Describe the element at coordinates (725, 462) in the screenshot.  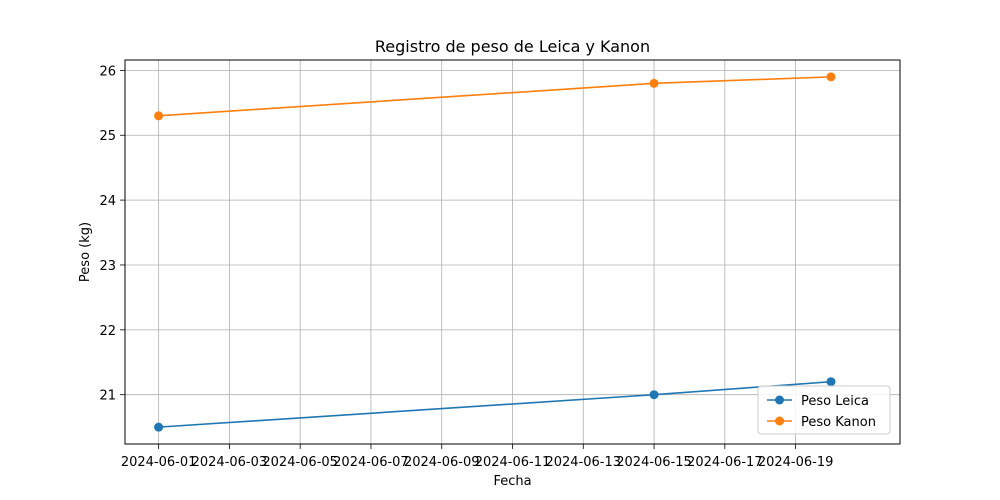
I see `x-tick-label: 2024-06-17` at that location.